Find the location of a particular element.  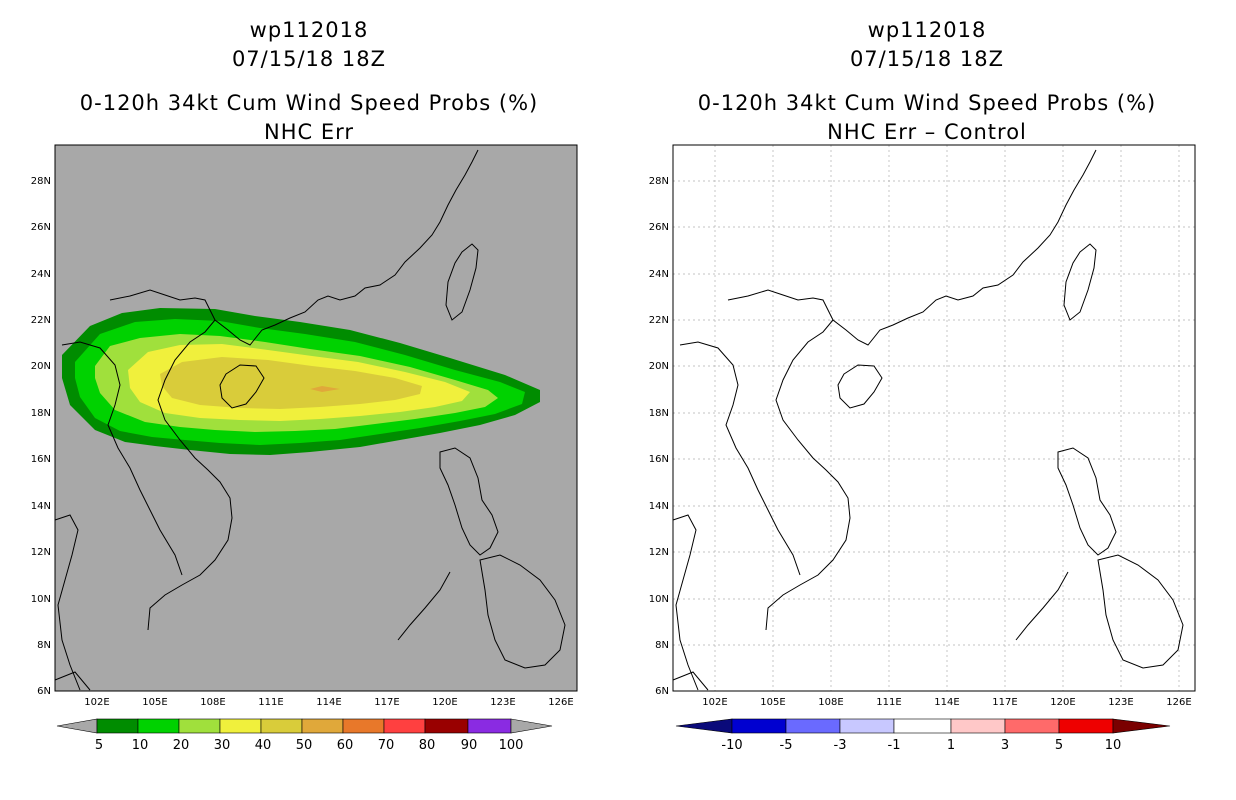

lat-label: 12N is located at coordinates (41, 552).